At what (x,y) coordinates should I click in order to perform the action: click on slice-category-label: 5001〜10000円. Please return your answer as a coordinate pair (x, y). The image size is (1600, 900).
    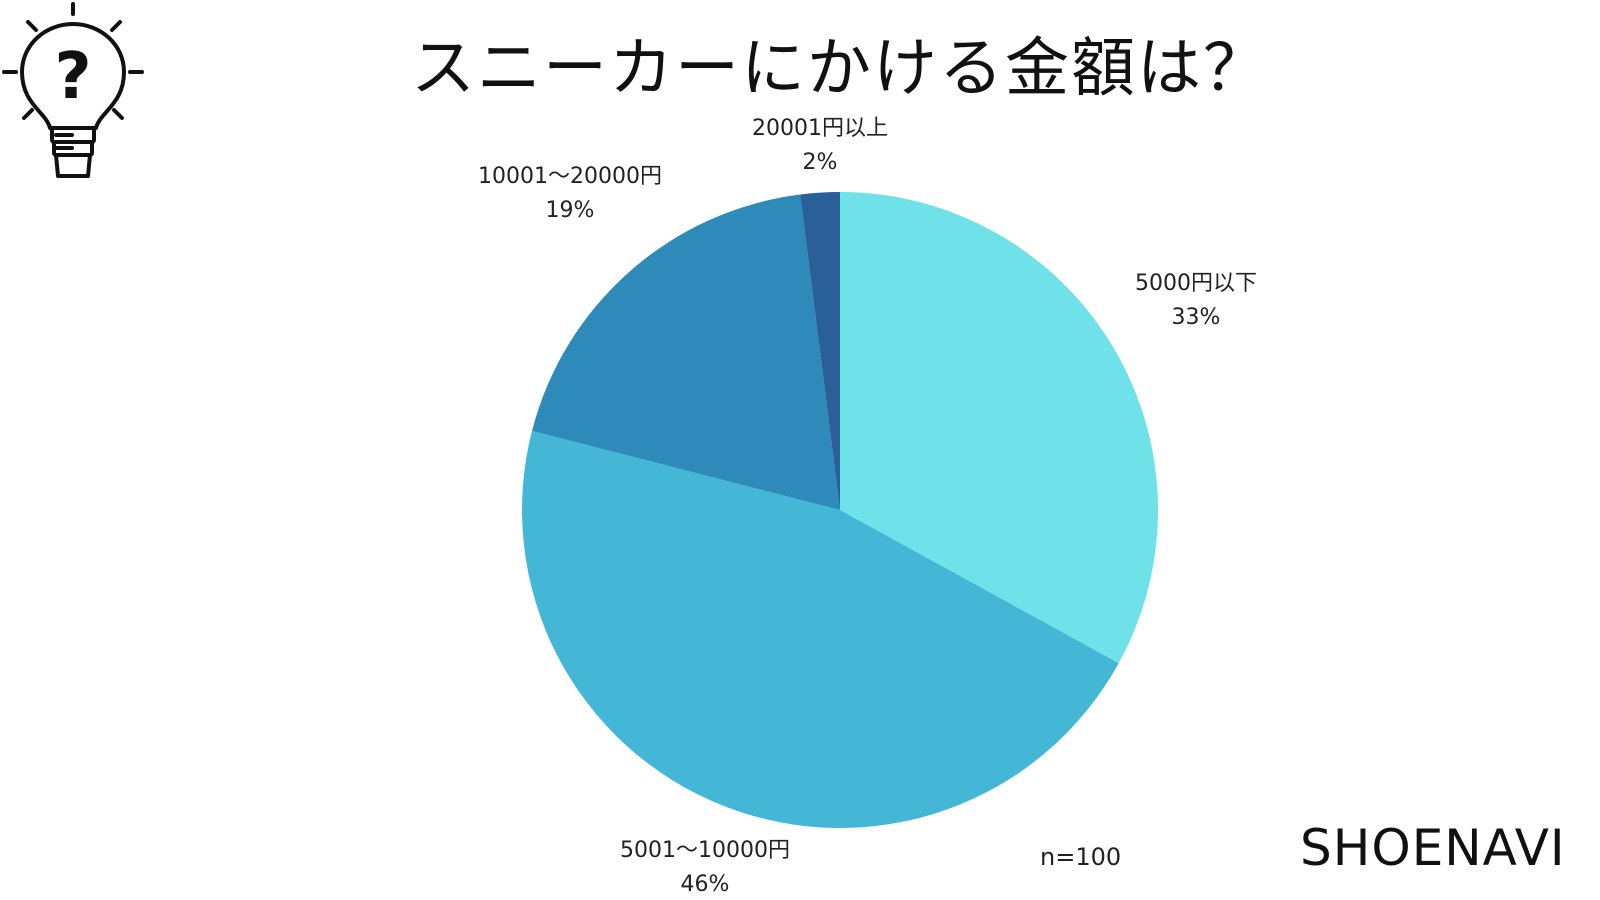
    Looking at the image, I should click on (705, 850).